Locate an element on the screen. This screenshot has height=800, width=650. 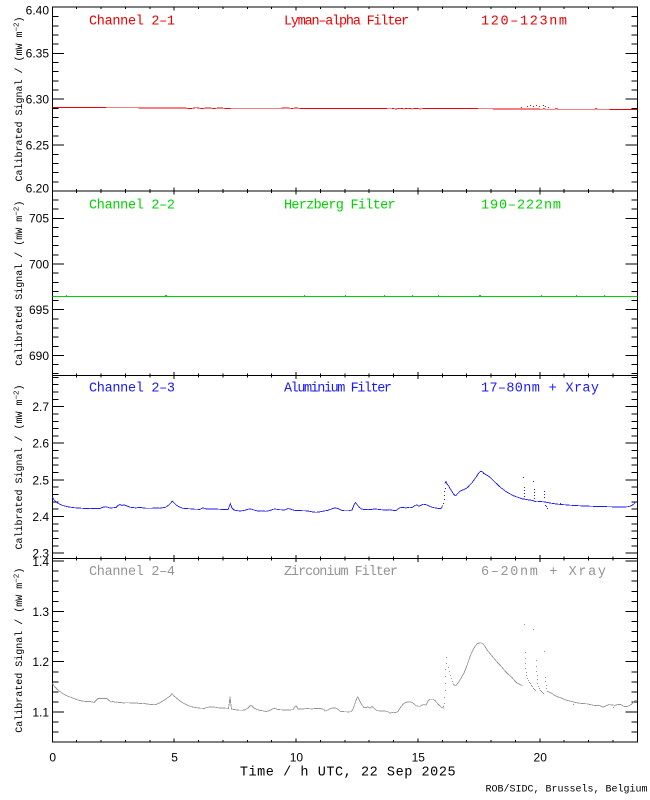
svg-text: 2.5 is located at coordinates (40, 480).